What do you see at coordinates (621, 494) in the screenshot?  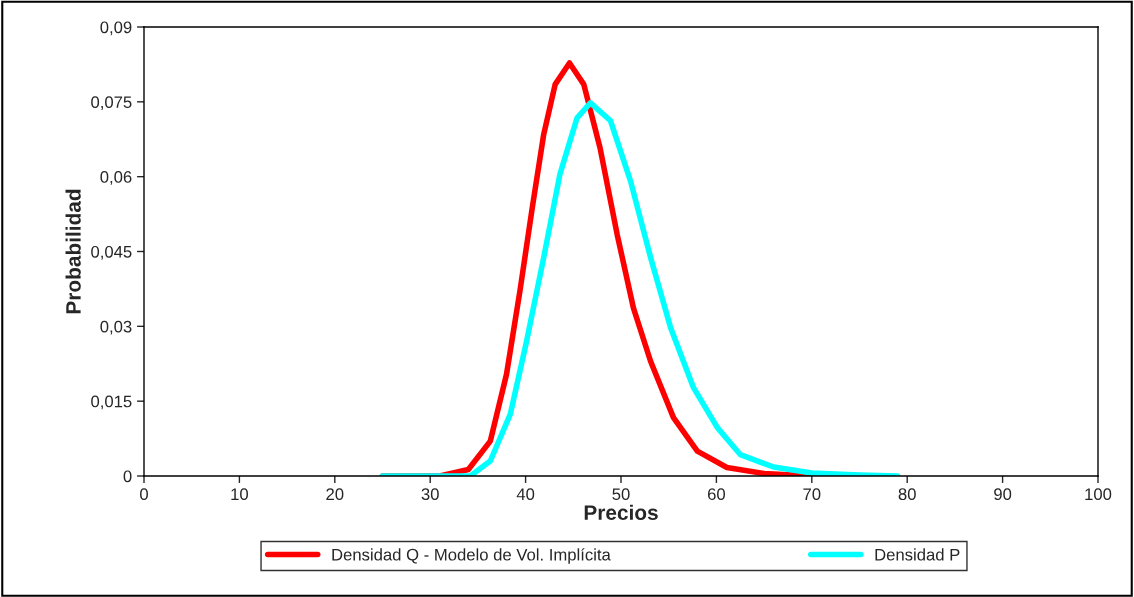 I see `x-tick-label: 50` at bounding box center [621, 494].